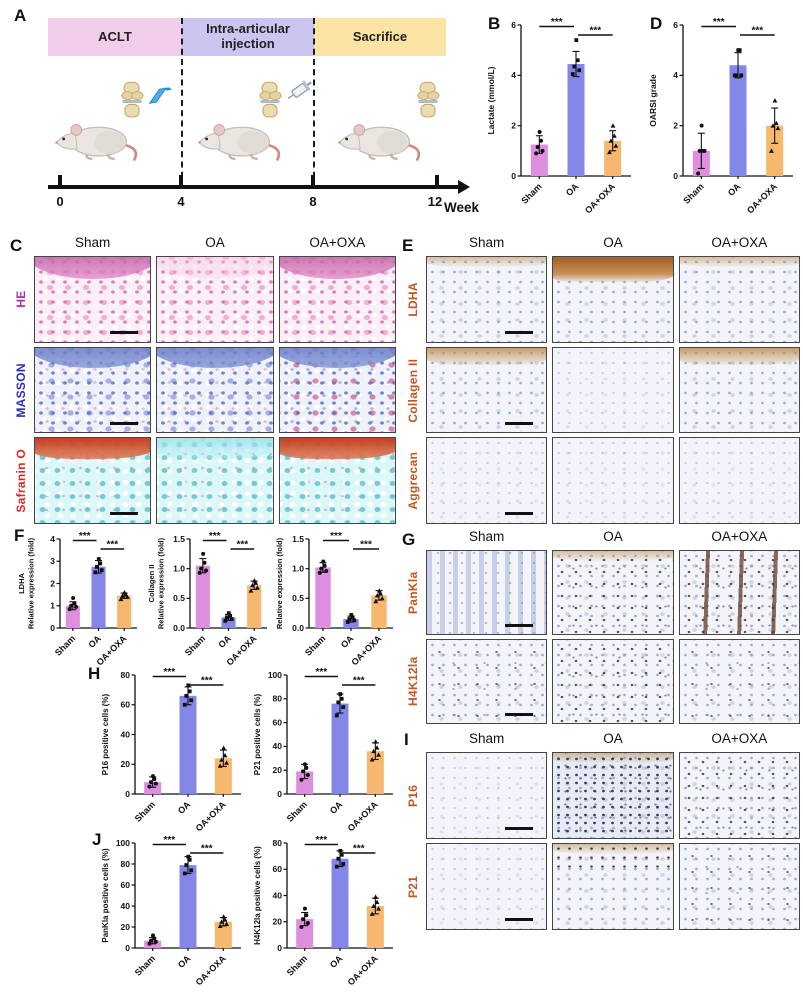 The height and width of the screenshot is (992, 803). Describe the element at coordinates (337, 242) in the screenshot. I see `column-header-oa-oxa: OA+OXA` at that location.